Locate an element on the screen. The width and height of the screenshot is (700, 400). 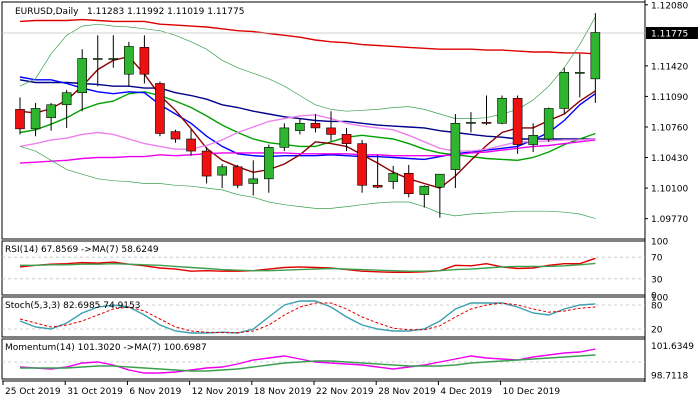
chart-symbol: EURUSD,Daily is located at coordinates (47, 12).